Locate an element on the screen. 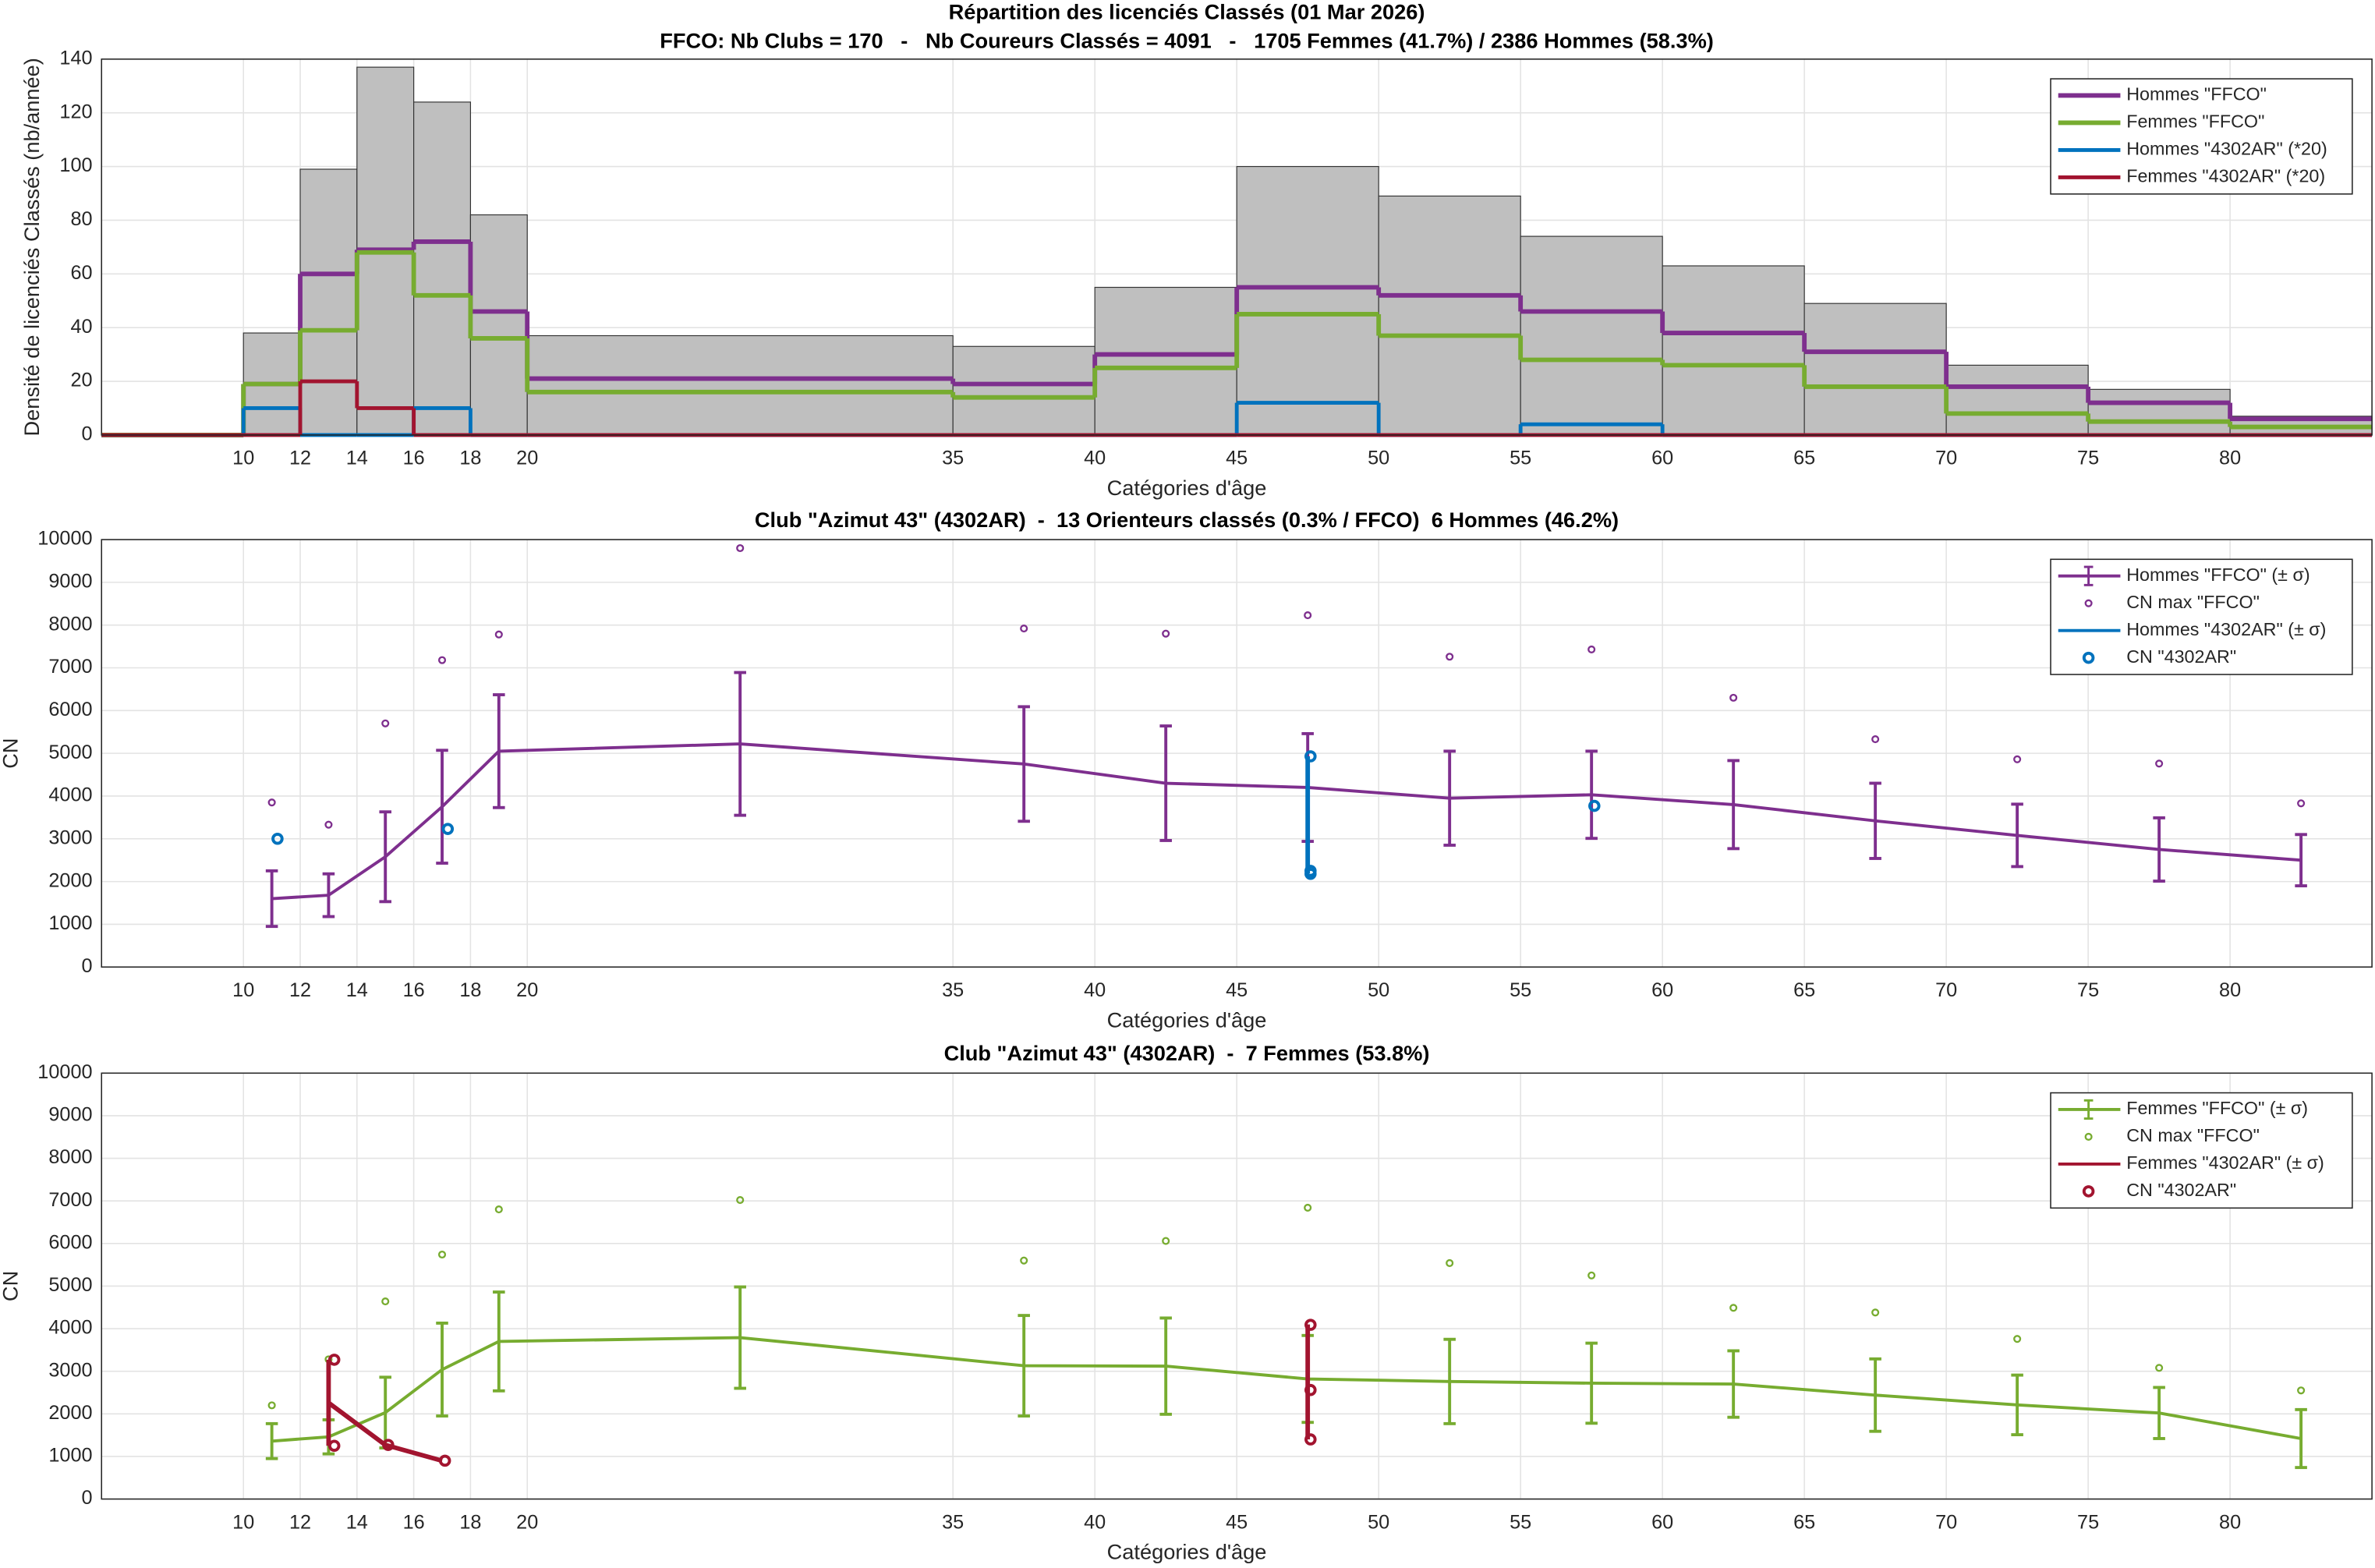 The image size is (2375, 1568). y-tick-label: 5000 is located at coordinates (70, 752).